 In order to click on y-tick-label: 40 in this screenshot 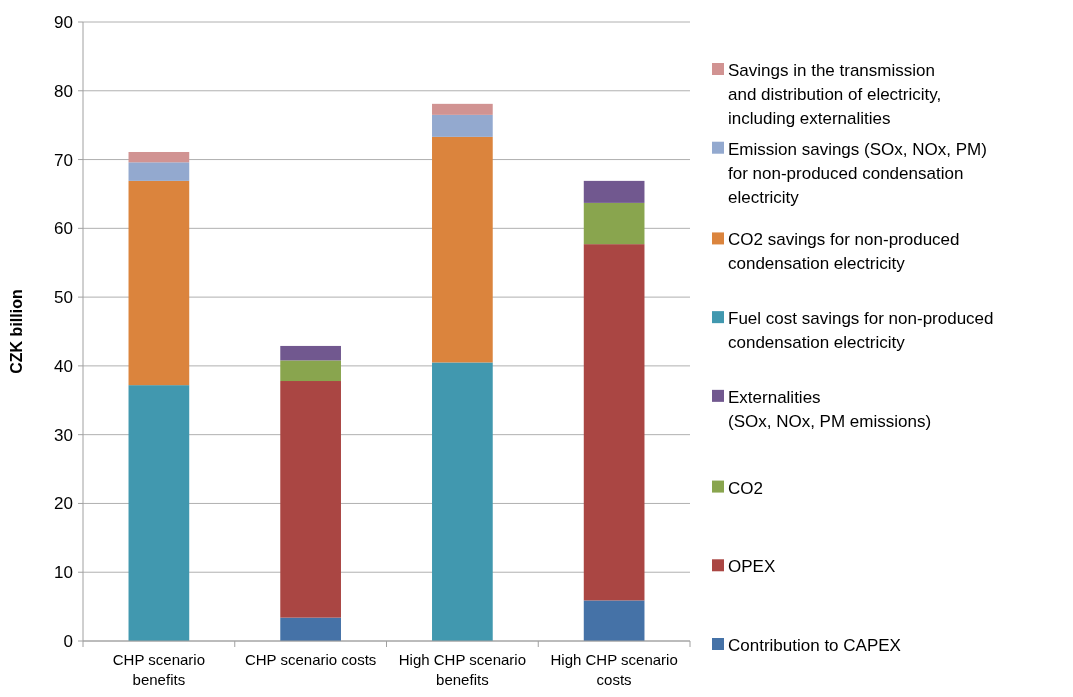, I will do `click(63, 366)`.